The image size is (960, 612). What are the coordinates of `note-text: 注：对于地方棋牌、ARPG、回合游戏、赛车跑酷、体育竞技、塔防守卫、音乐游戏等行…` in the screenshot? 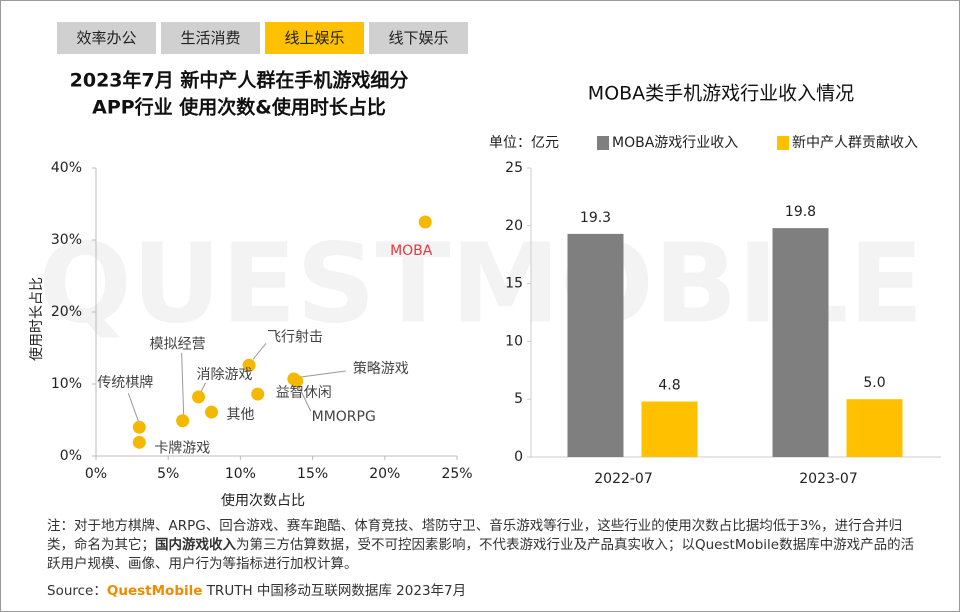 It's located at (475, 535).